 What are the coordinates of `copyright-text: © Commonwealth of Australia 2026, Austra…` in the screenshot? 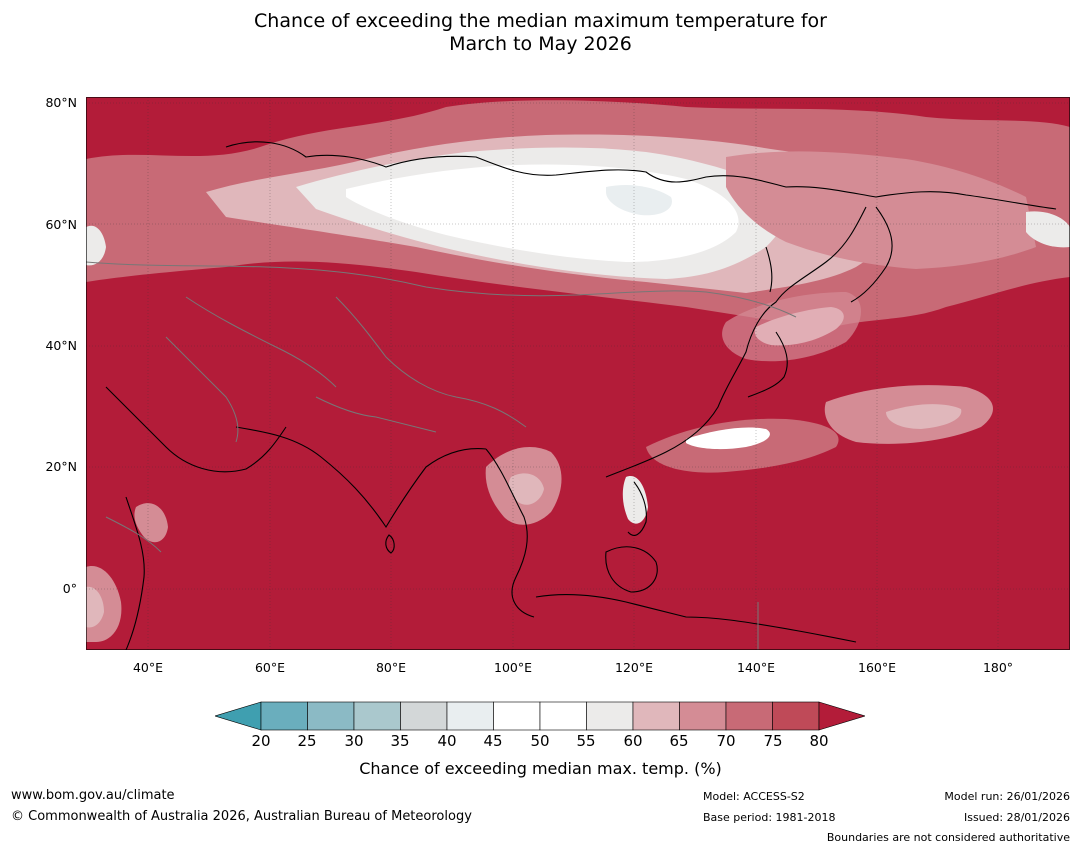 It's located at (241, 816).